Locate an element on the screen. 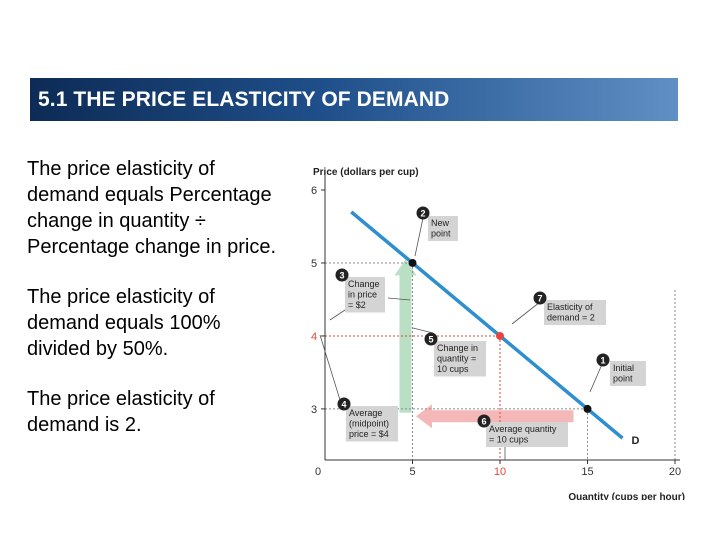 The height and width of the screenshot is (540, 720). annotation-number: 7 is located at coordinates (539, 299).